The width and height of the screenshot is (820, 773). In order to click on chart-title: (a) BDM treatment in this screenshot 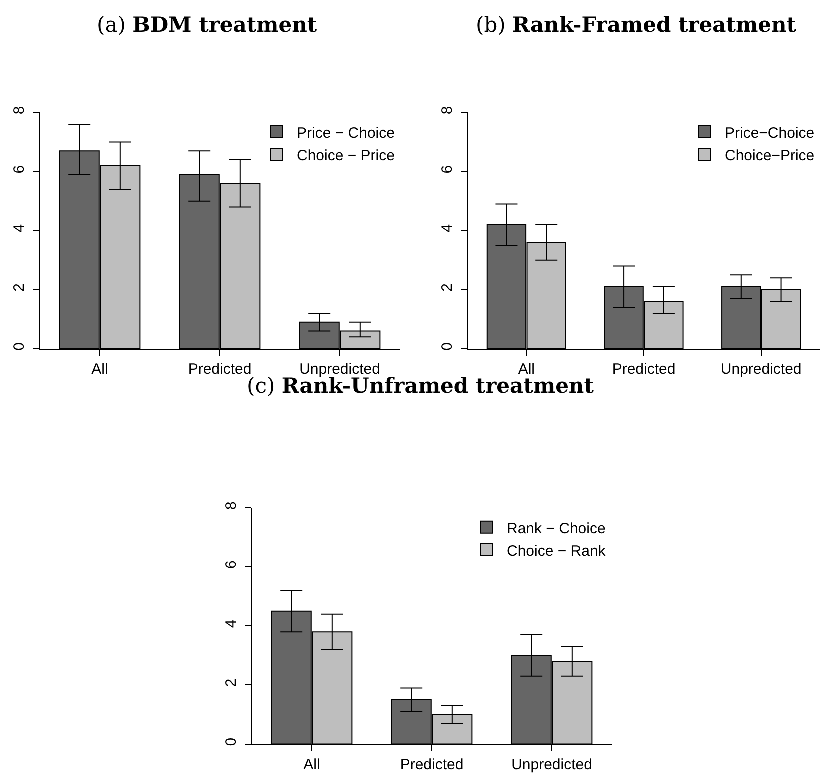, I will do `click(207, 24)`.